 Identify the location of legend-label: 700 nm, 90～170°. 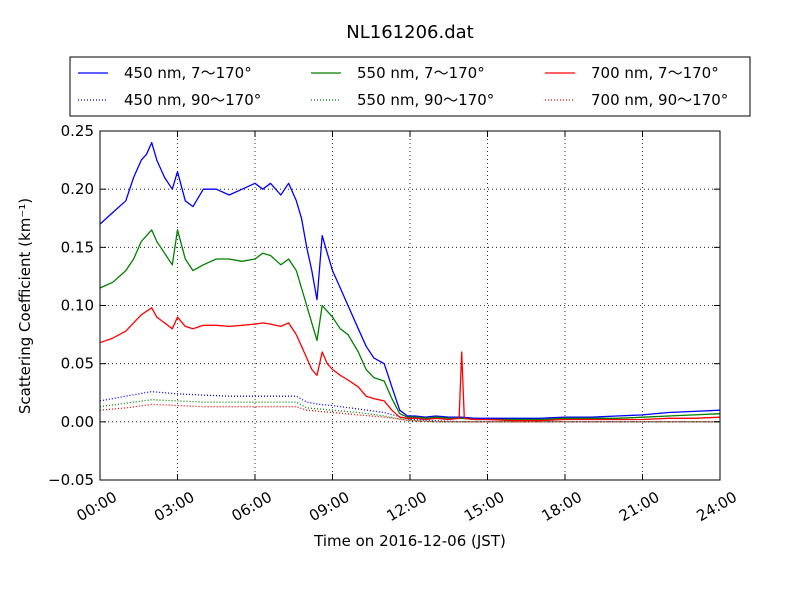
(659, 100).